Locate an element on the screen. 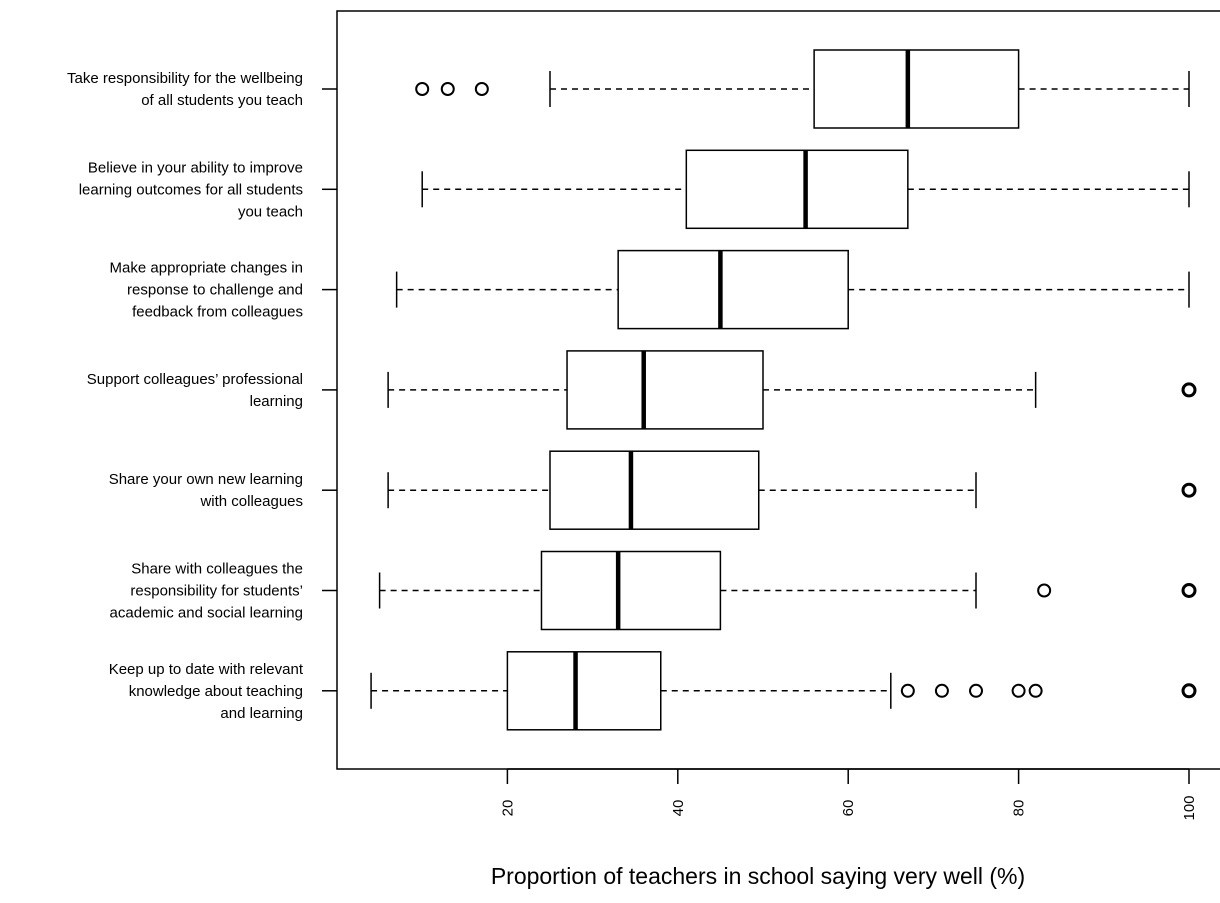 This screenshot has height=903, width=1220. category-label-line: knowledge about teaching is located at coordinates (216, 691).